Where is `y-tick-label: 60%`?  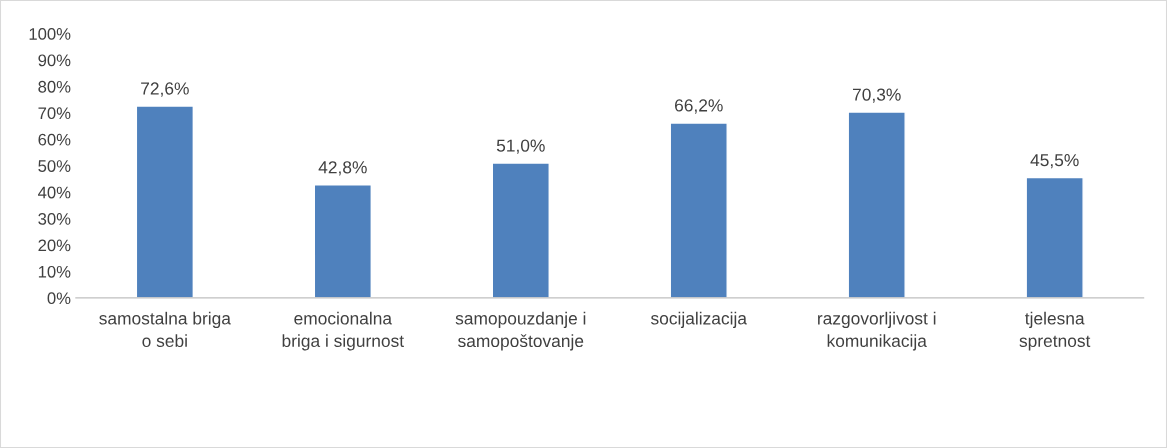 y-tick-label: 60% is located at coordinates (54, 139).